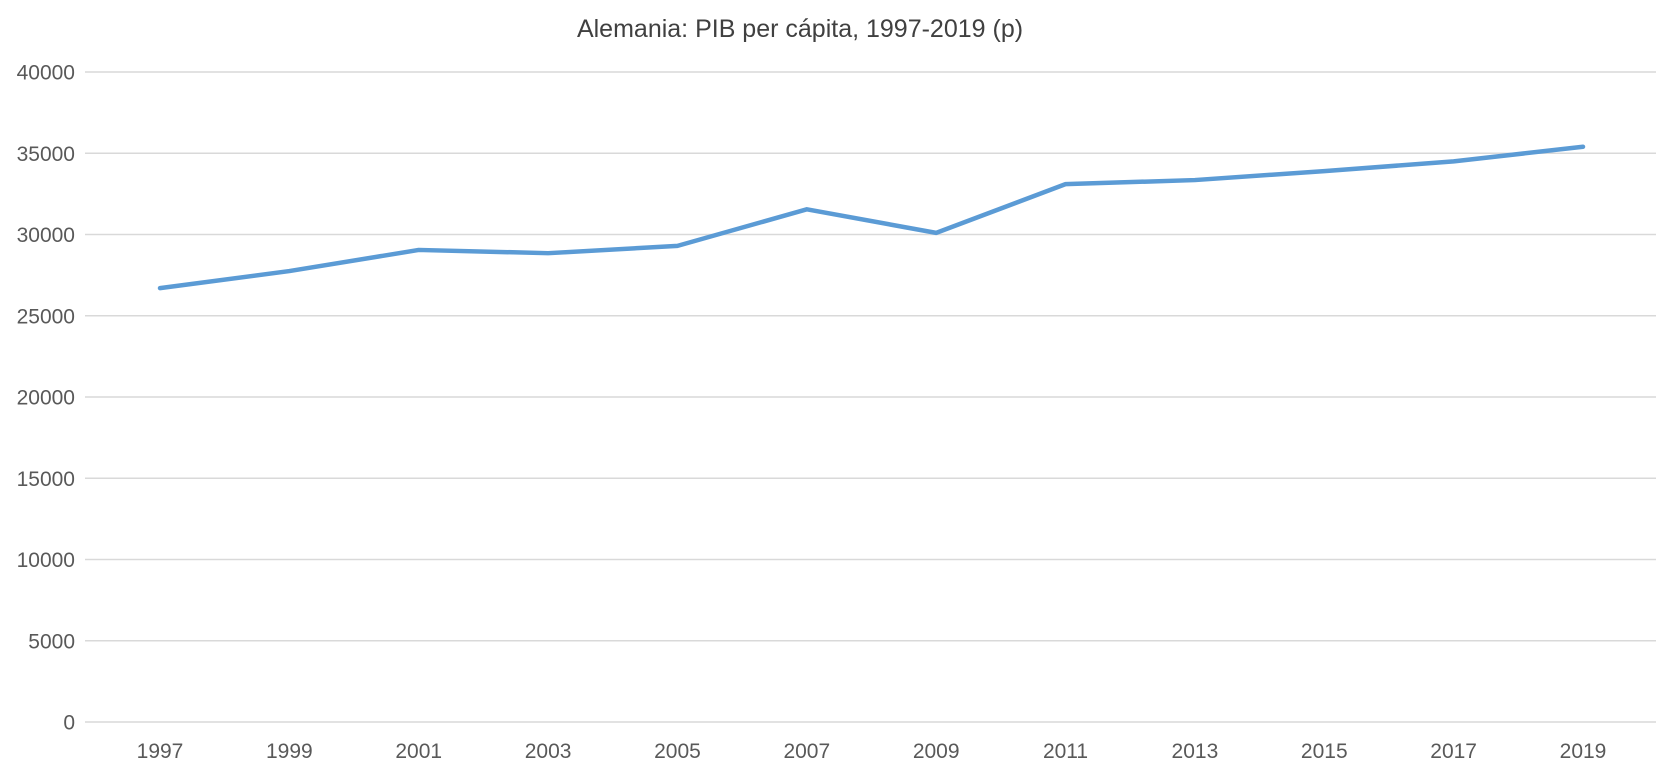  I want to click on x-tick-label: 2005, so click(677, 751).